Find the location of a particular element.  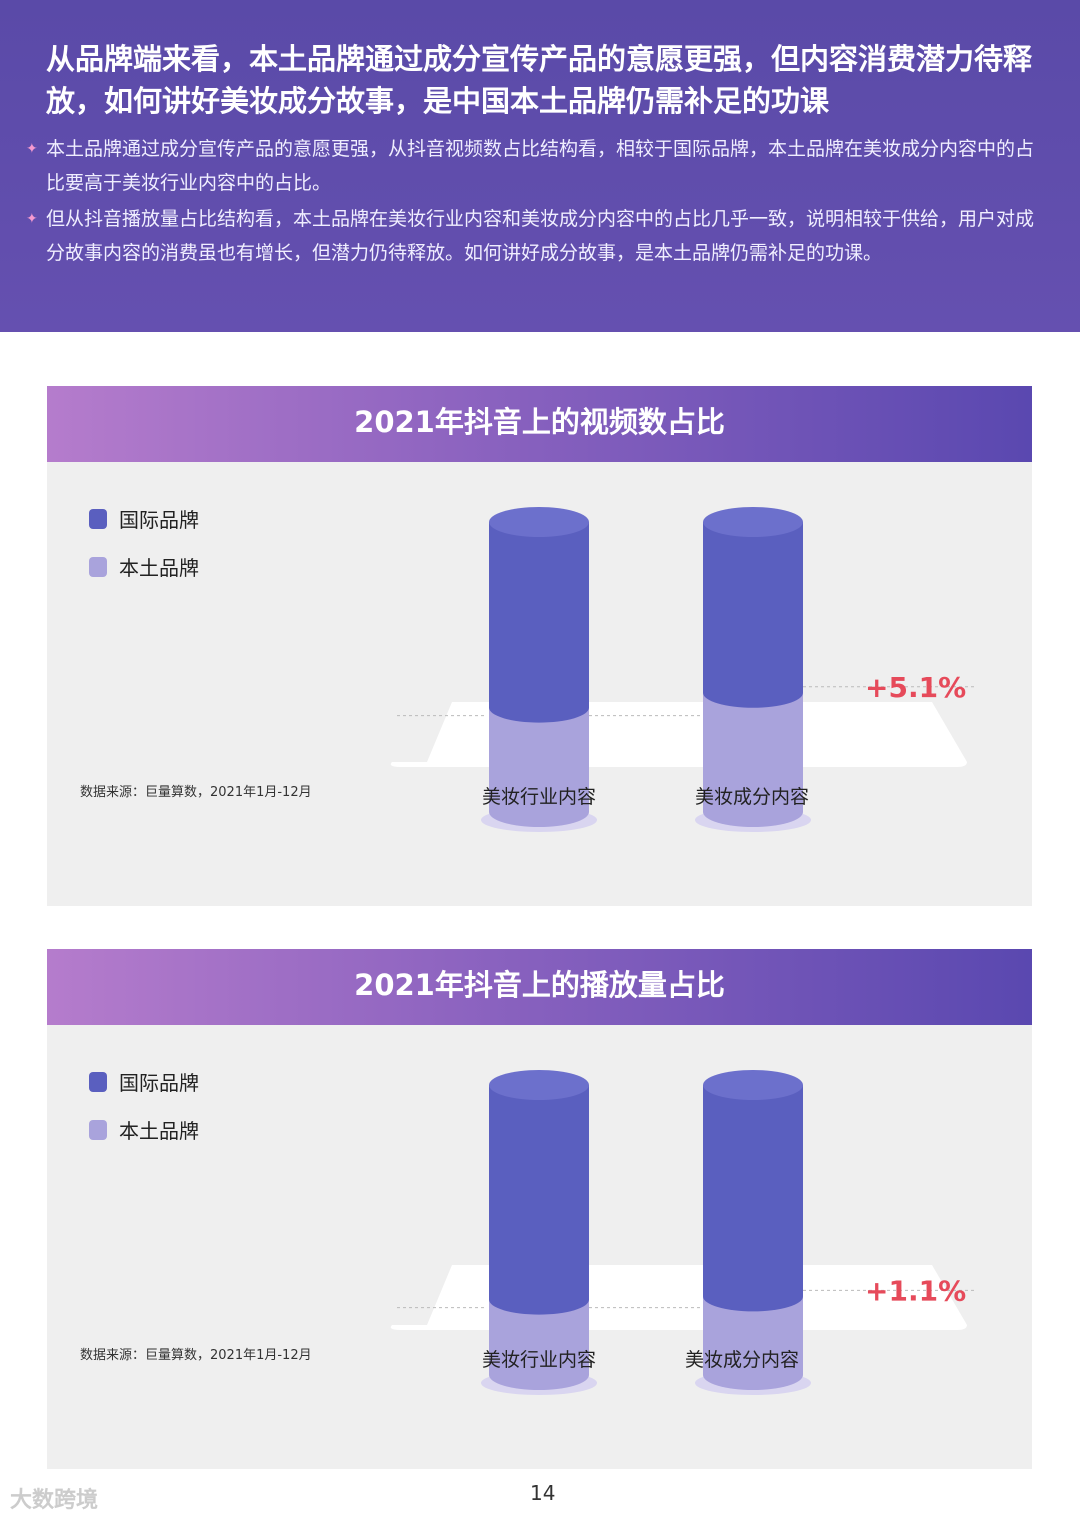

chart-title: 2021年抖音上的视频数占比 is located at coordinates (539, 424).